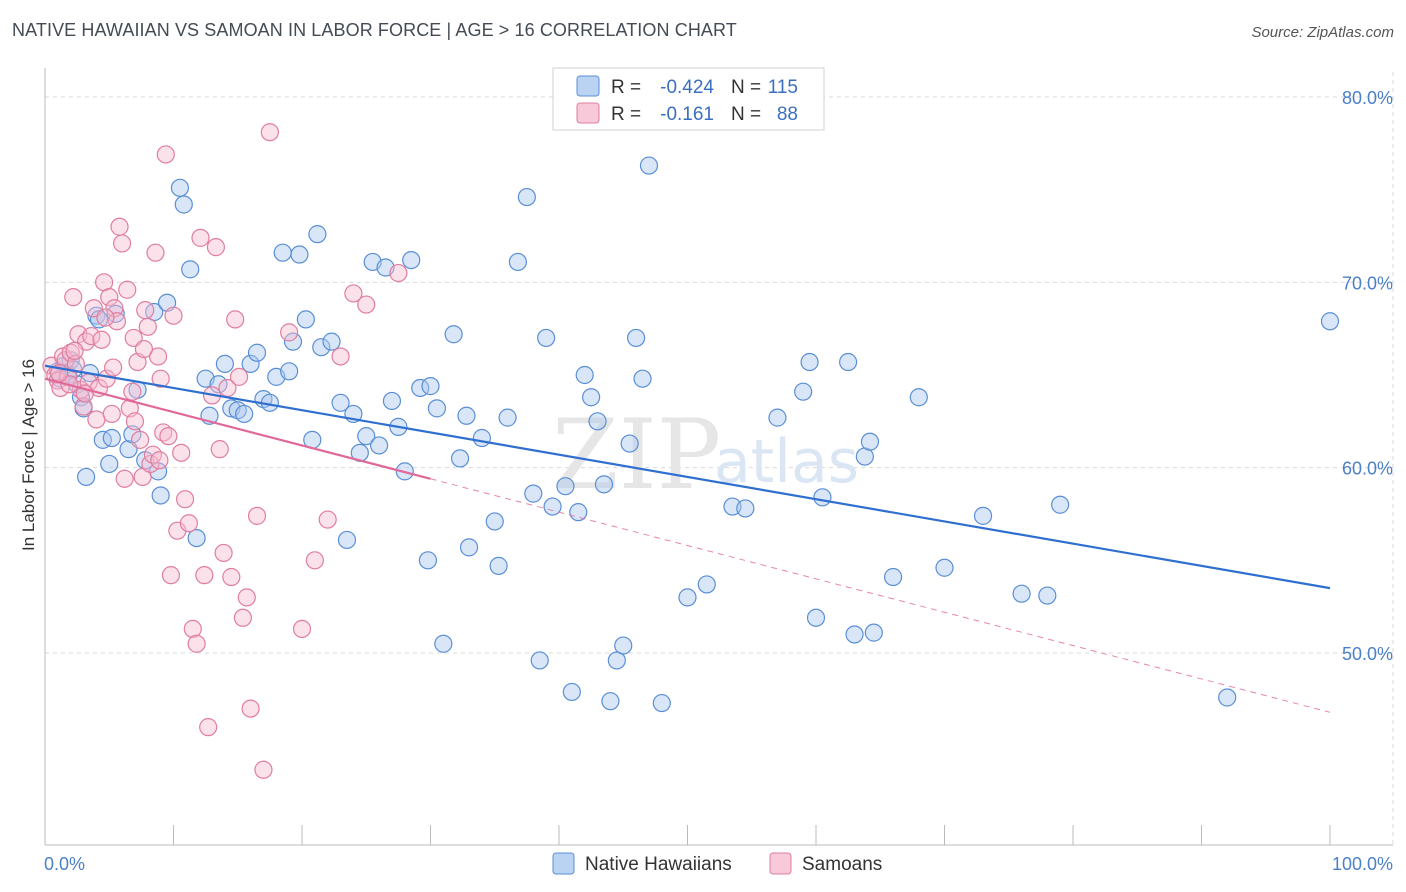 The image size is (1406, 892). I want to click on legend-r-label-1: R =, so click(626, 87).